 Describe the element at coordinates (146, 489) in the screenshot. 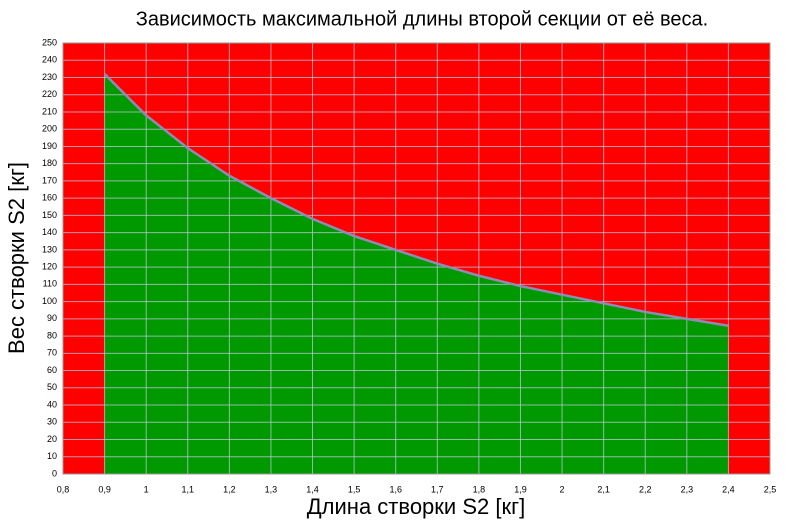

I see `x-tick-label: 1` at that location.